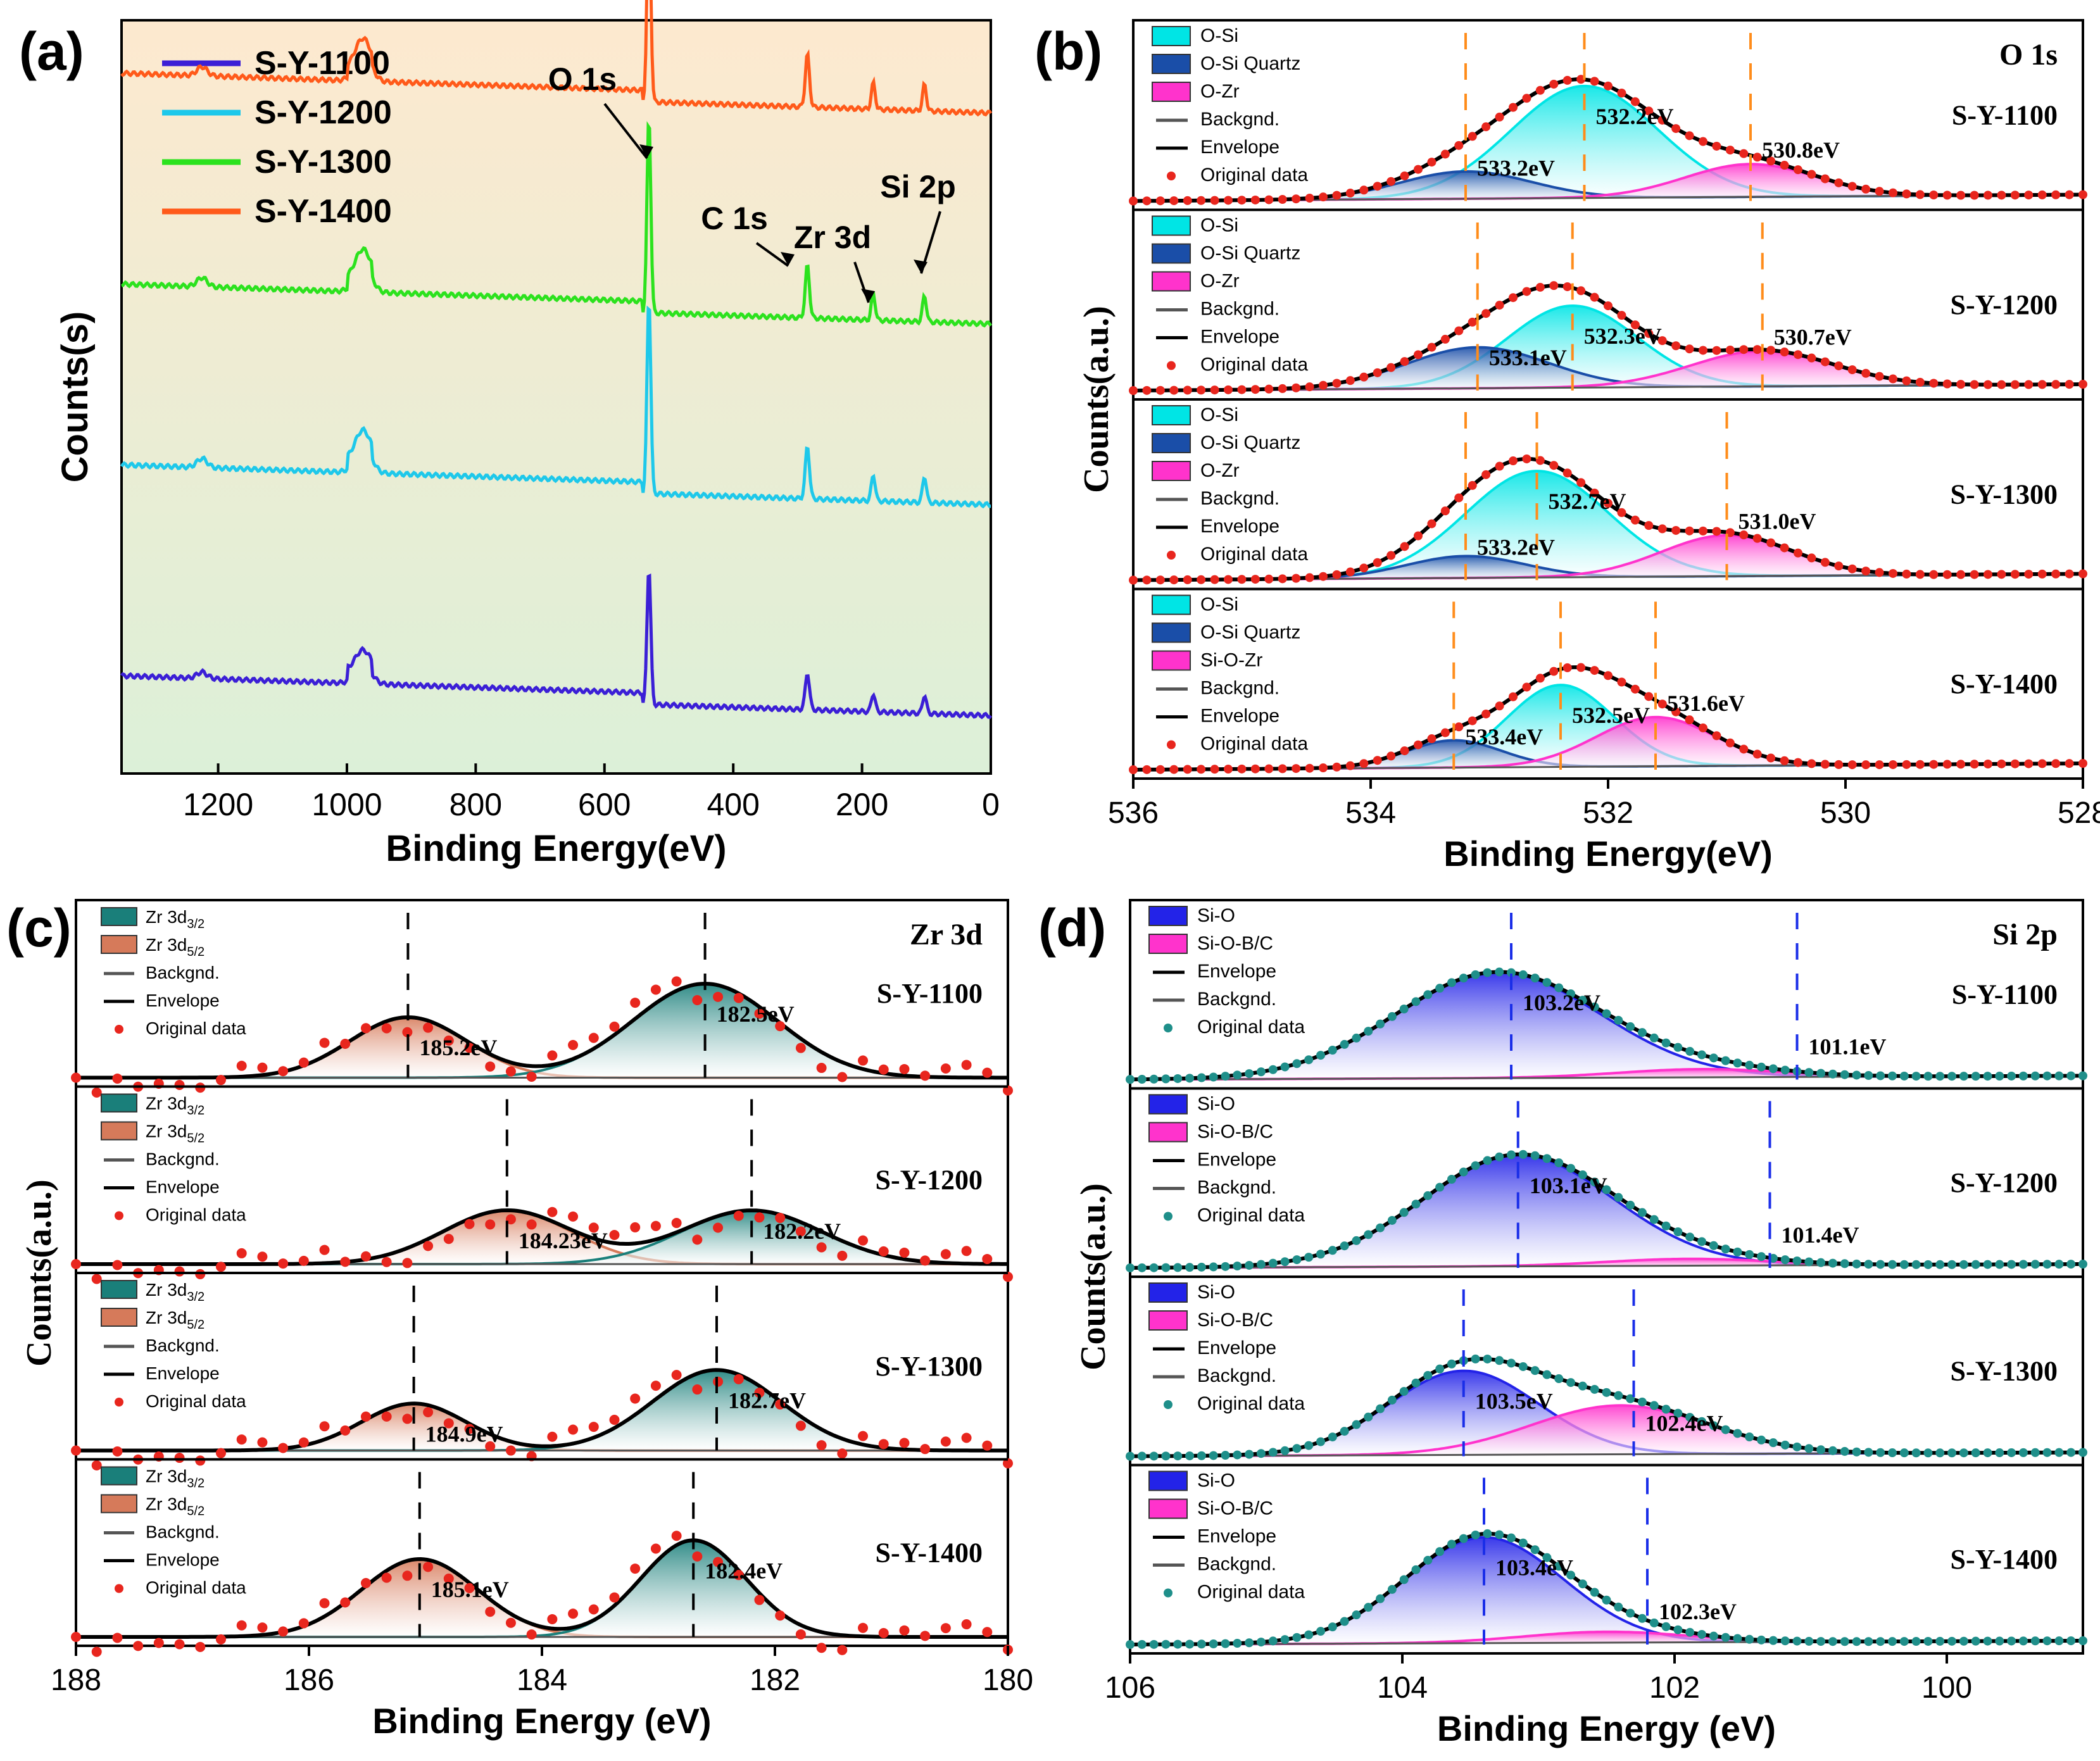 The height and width of the screenshot is (1761, 2100). I want to click on envelope-line, so click(542, 1237).